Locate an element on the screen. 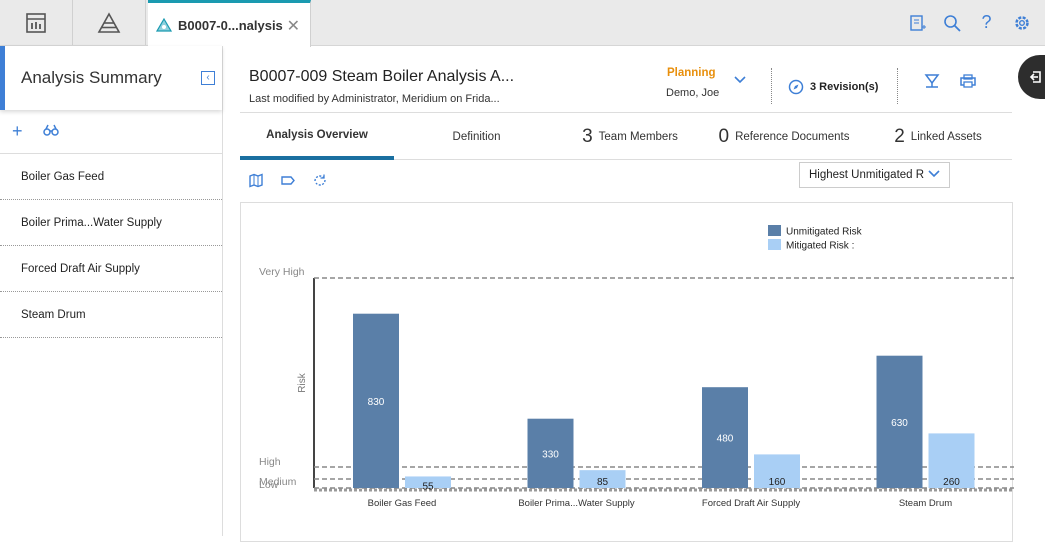  help-icon: ? is located at coordinates (986, 22).